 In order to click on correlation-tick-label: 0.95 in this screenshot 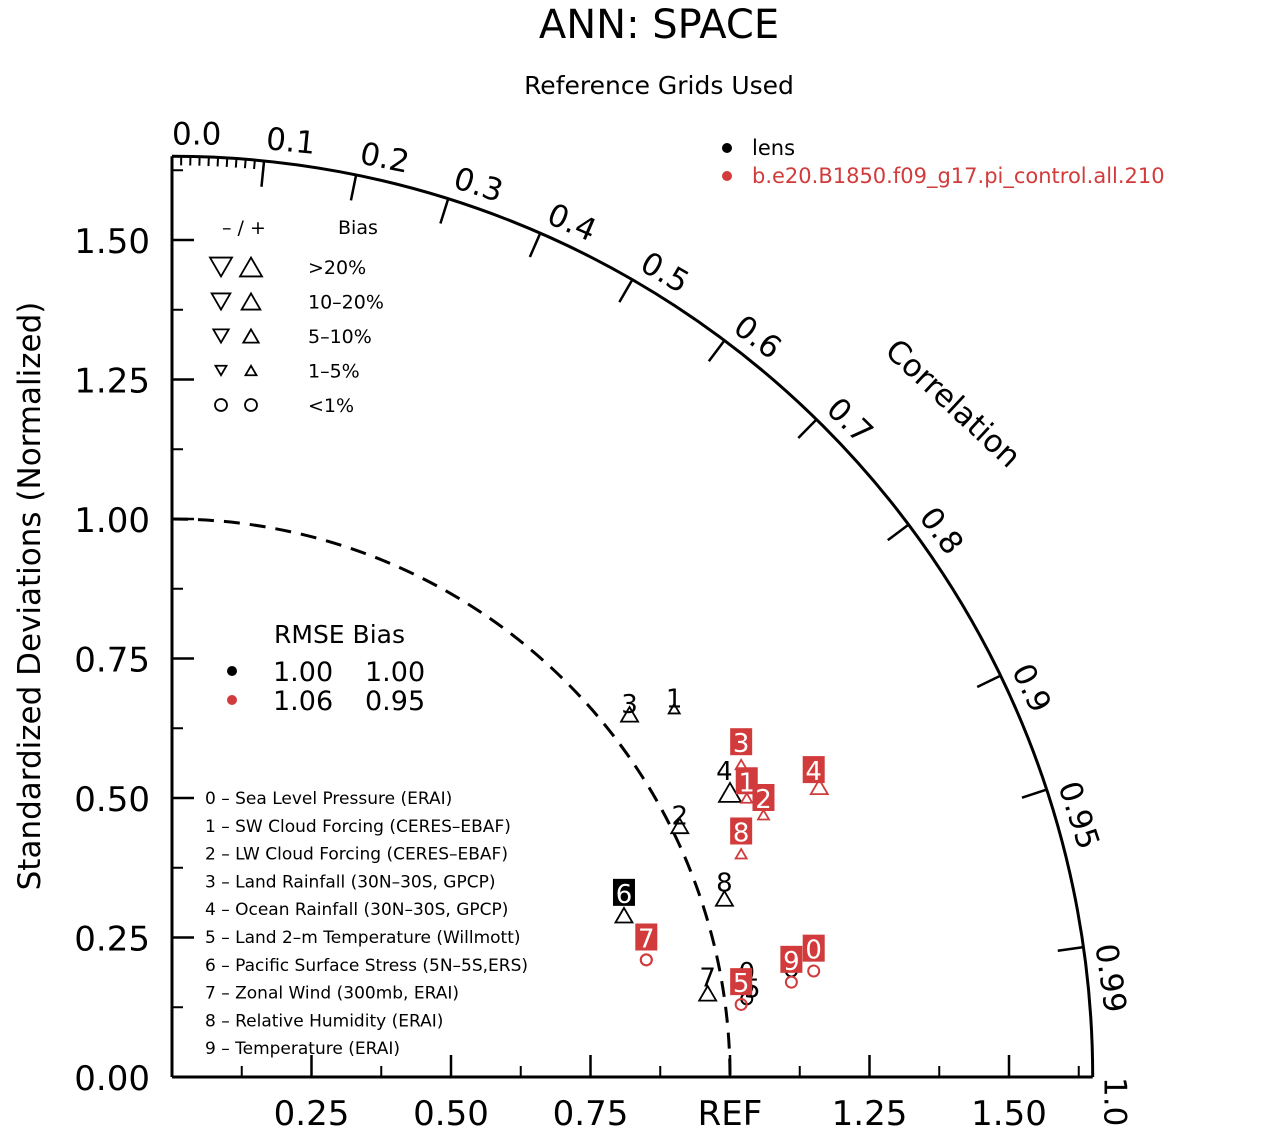, I will do `click(1079, 815)`.